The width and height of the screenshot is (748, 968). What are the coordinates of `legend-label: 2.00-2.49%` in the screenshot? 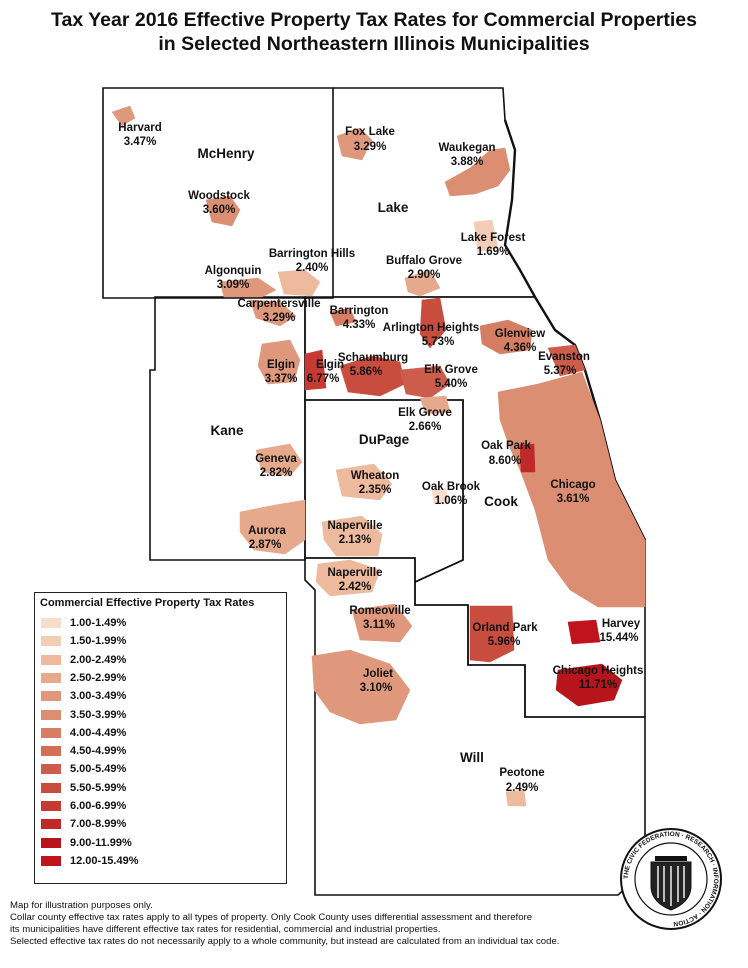 It's located at (98, 659).